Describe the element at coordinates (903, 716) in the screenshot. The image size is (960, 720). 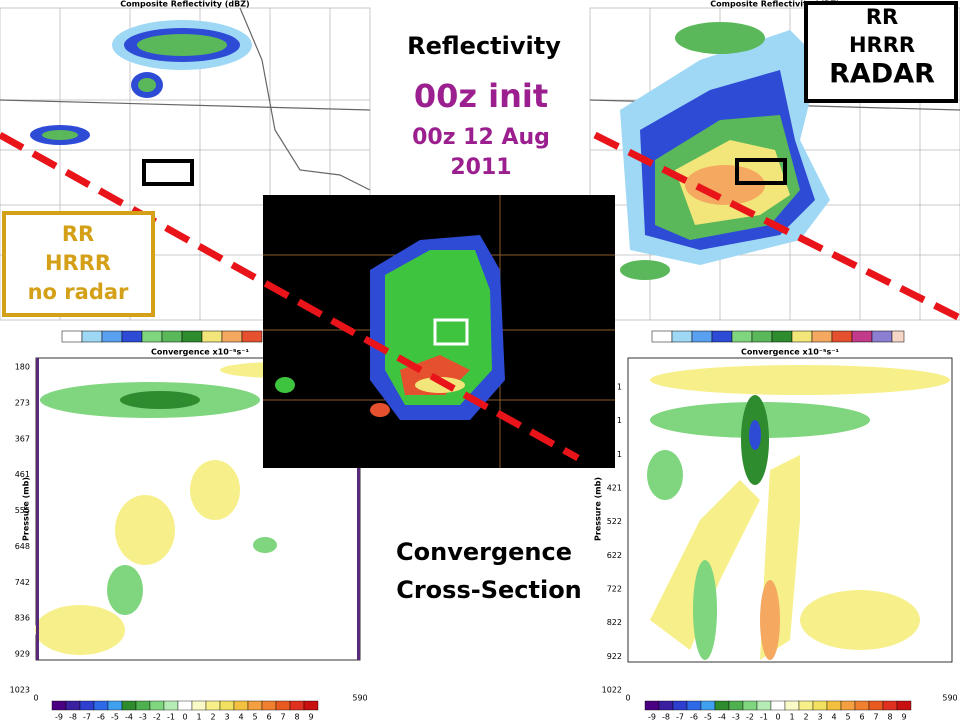
I see `colorbar-label: 9` at that location.